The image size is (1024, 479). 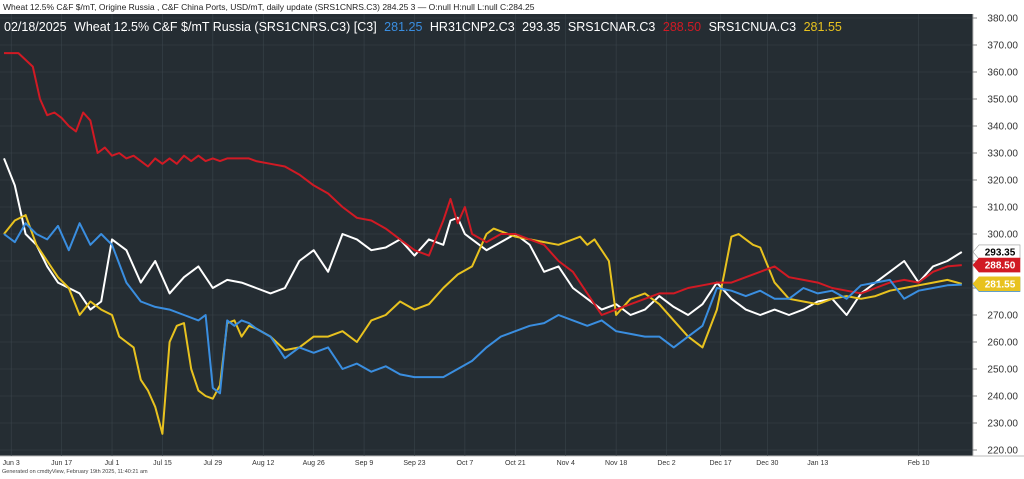 I want to click on y-tick-label: 340.00, so click(x=1002, y=127).